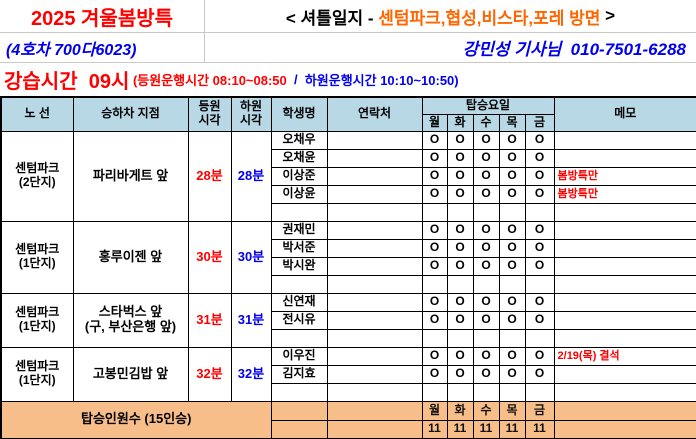  What do you see at coordinates (512, 410) in the screenshot?
I see `footer-day-cell: 목` at bounding box center [512, 410].